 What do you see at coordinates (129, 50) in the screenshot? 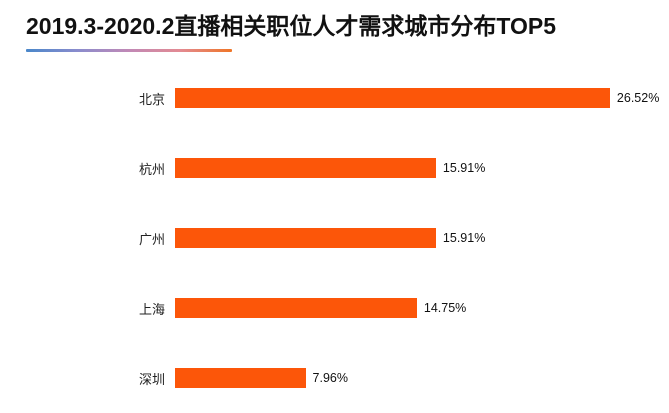
I see `title-underline` at bounding box center [129, 50].